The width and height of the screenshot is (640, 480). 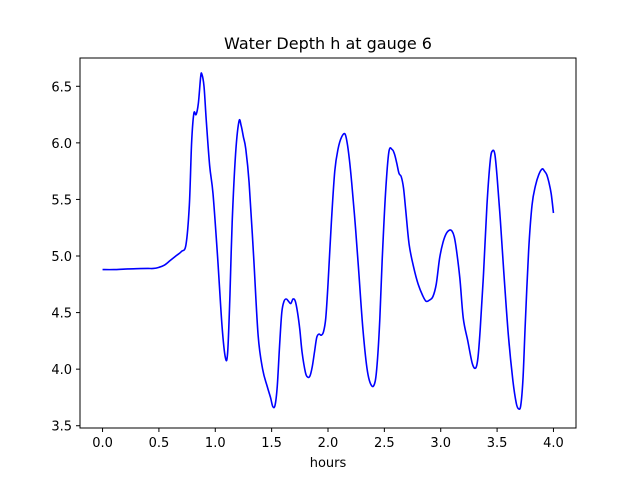 What do you see at coordinates (497, 443) in the screenshot?
I see `x-tick-label: 3.5` at bounding box center [497, 443].